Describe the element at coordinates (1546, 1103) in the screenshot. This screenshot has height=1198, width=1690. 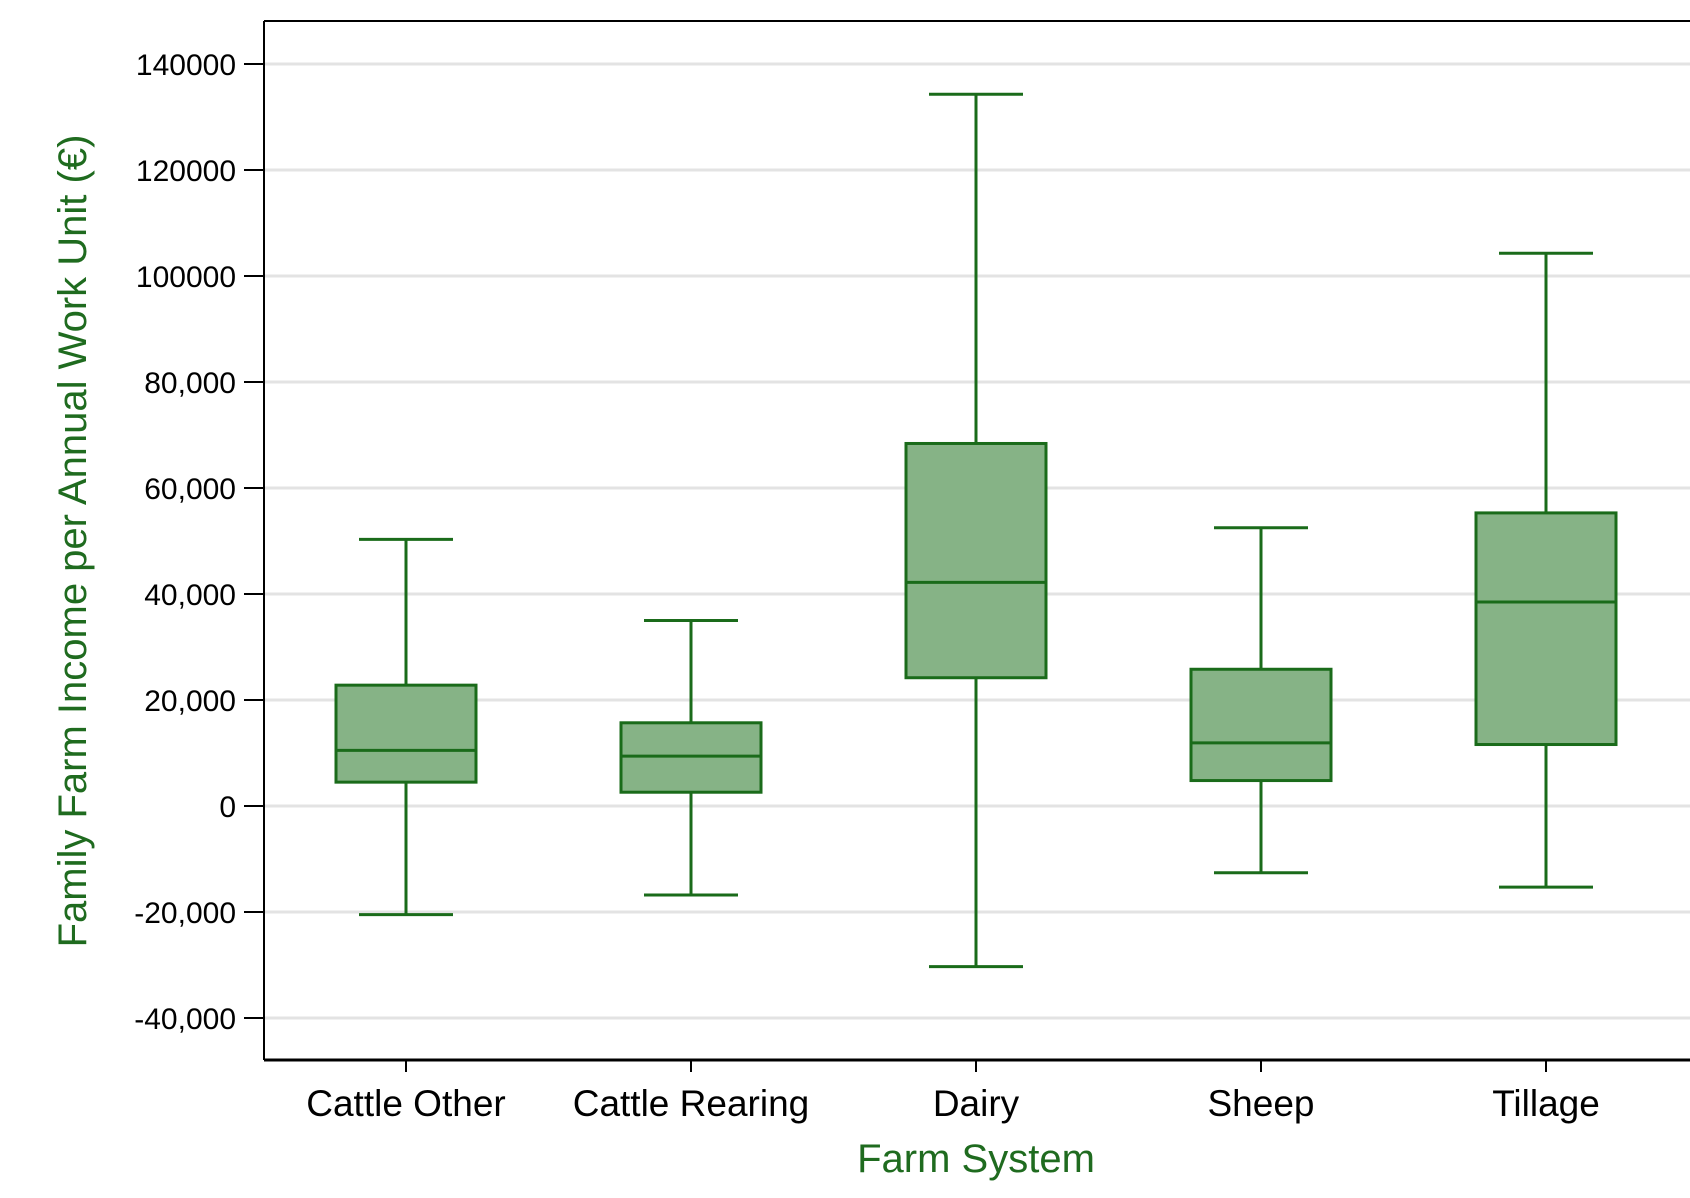
I see `x-tick-label: Tillage` at that location.